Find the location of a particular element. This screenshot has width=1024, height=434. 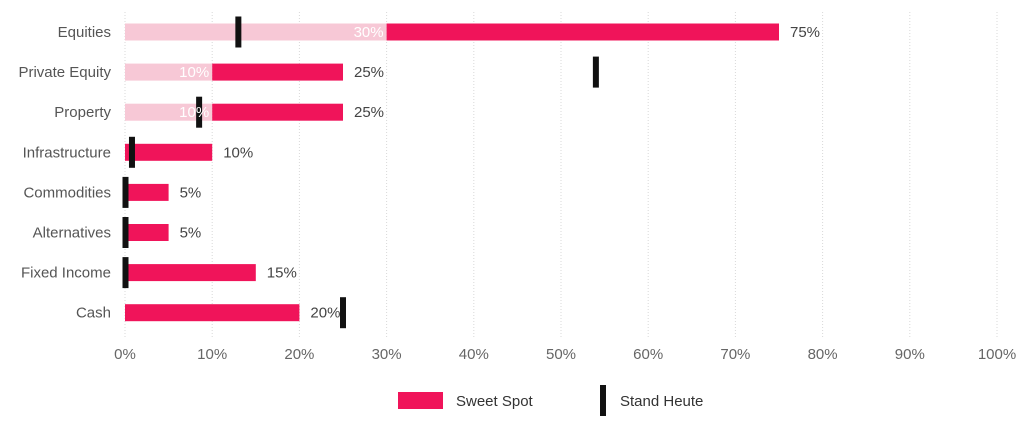

x-tick-label: 10% is located at coordinates (212, 354).